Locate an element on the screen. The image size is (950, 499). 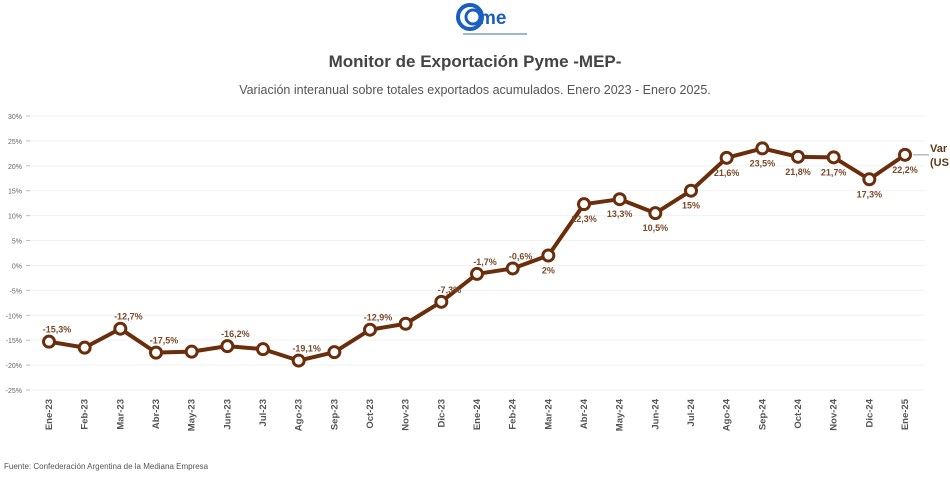
data-label: 21,6% is located at coordinates (727, 173).